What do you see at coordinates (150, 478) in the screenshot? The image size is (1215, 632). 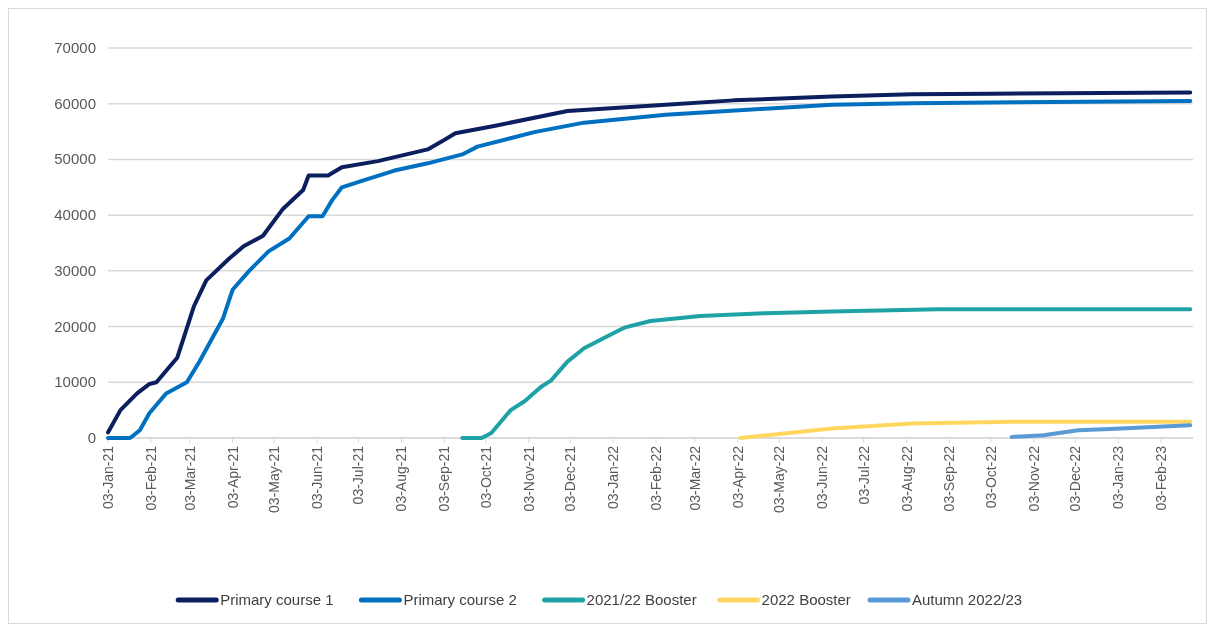 I see `x-tick-label: 03-Feb-21` at bounding box center [150, 478].